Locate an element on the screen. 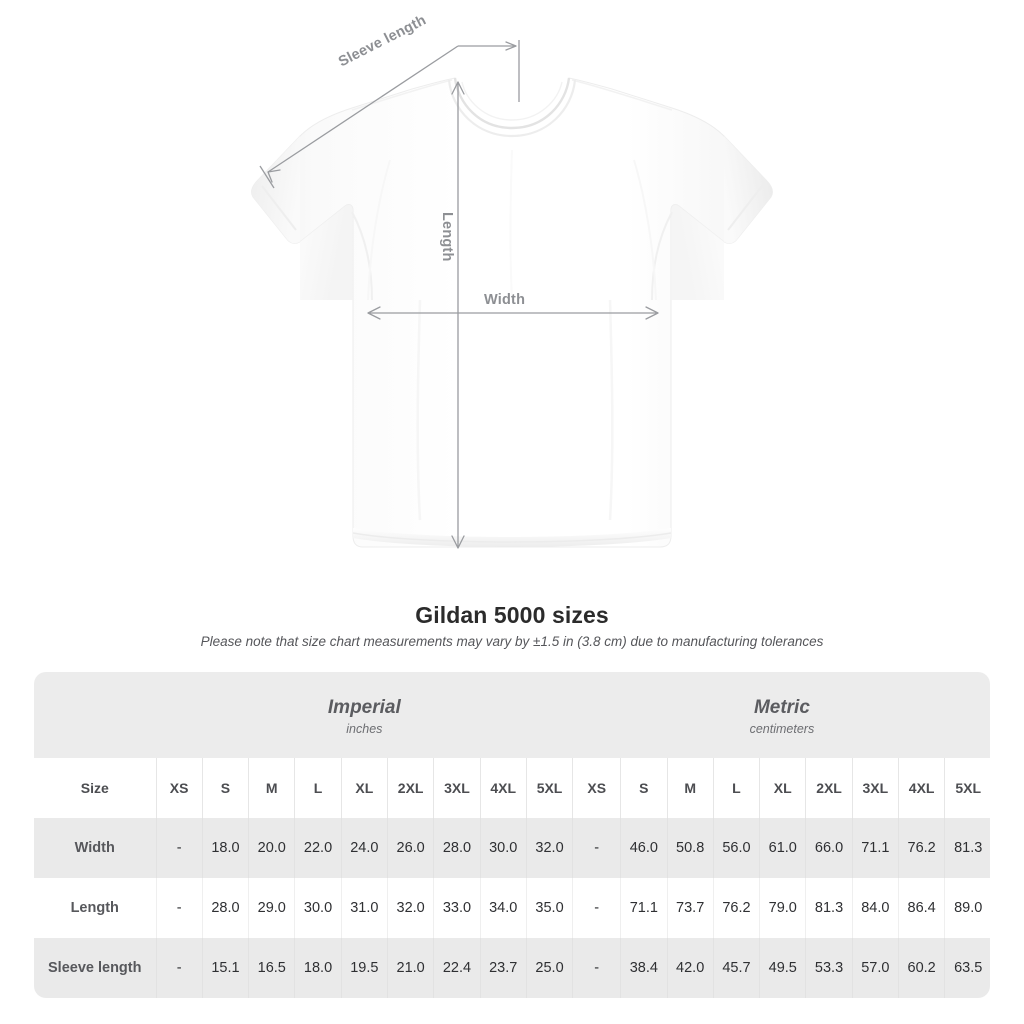 The image size is (1024, 1024). size-header-imperial-l: L is located at coordinates (318, 788).